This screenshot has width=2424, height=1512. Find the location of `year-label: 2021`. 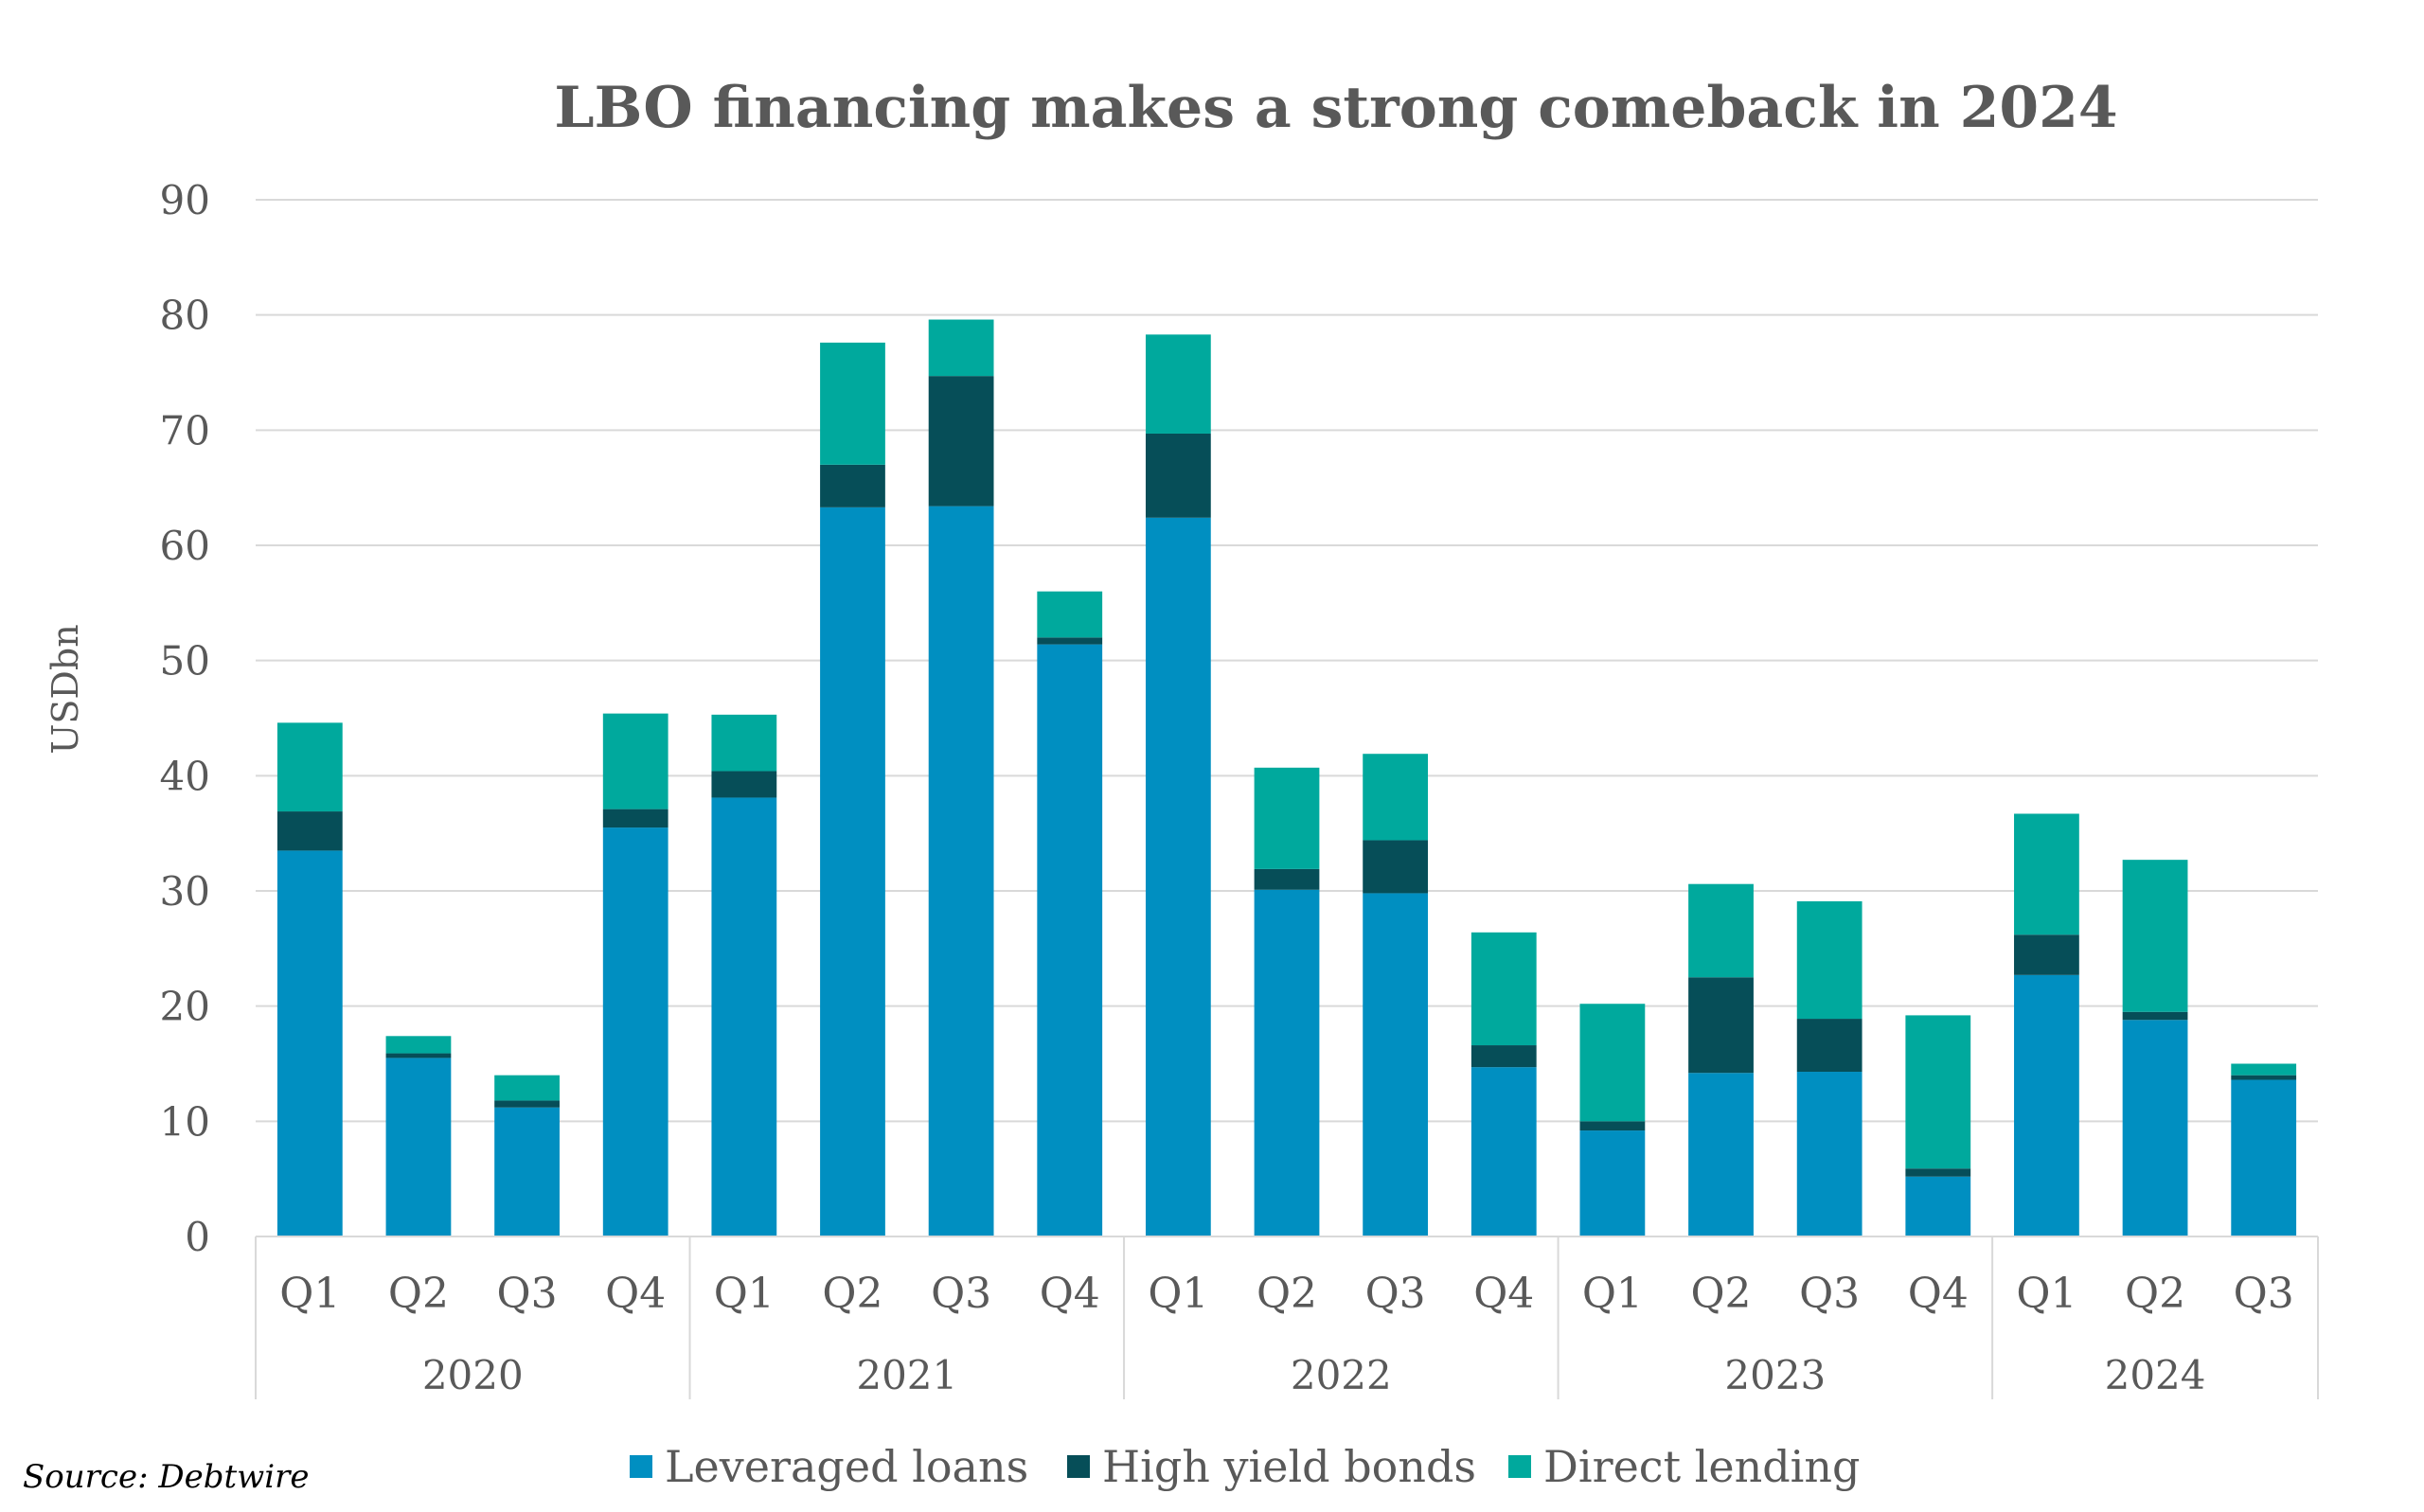

year-label: 2021 is located at coordinates (906, 1375).